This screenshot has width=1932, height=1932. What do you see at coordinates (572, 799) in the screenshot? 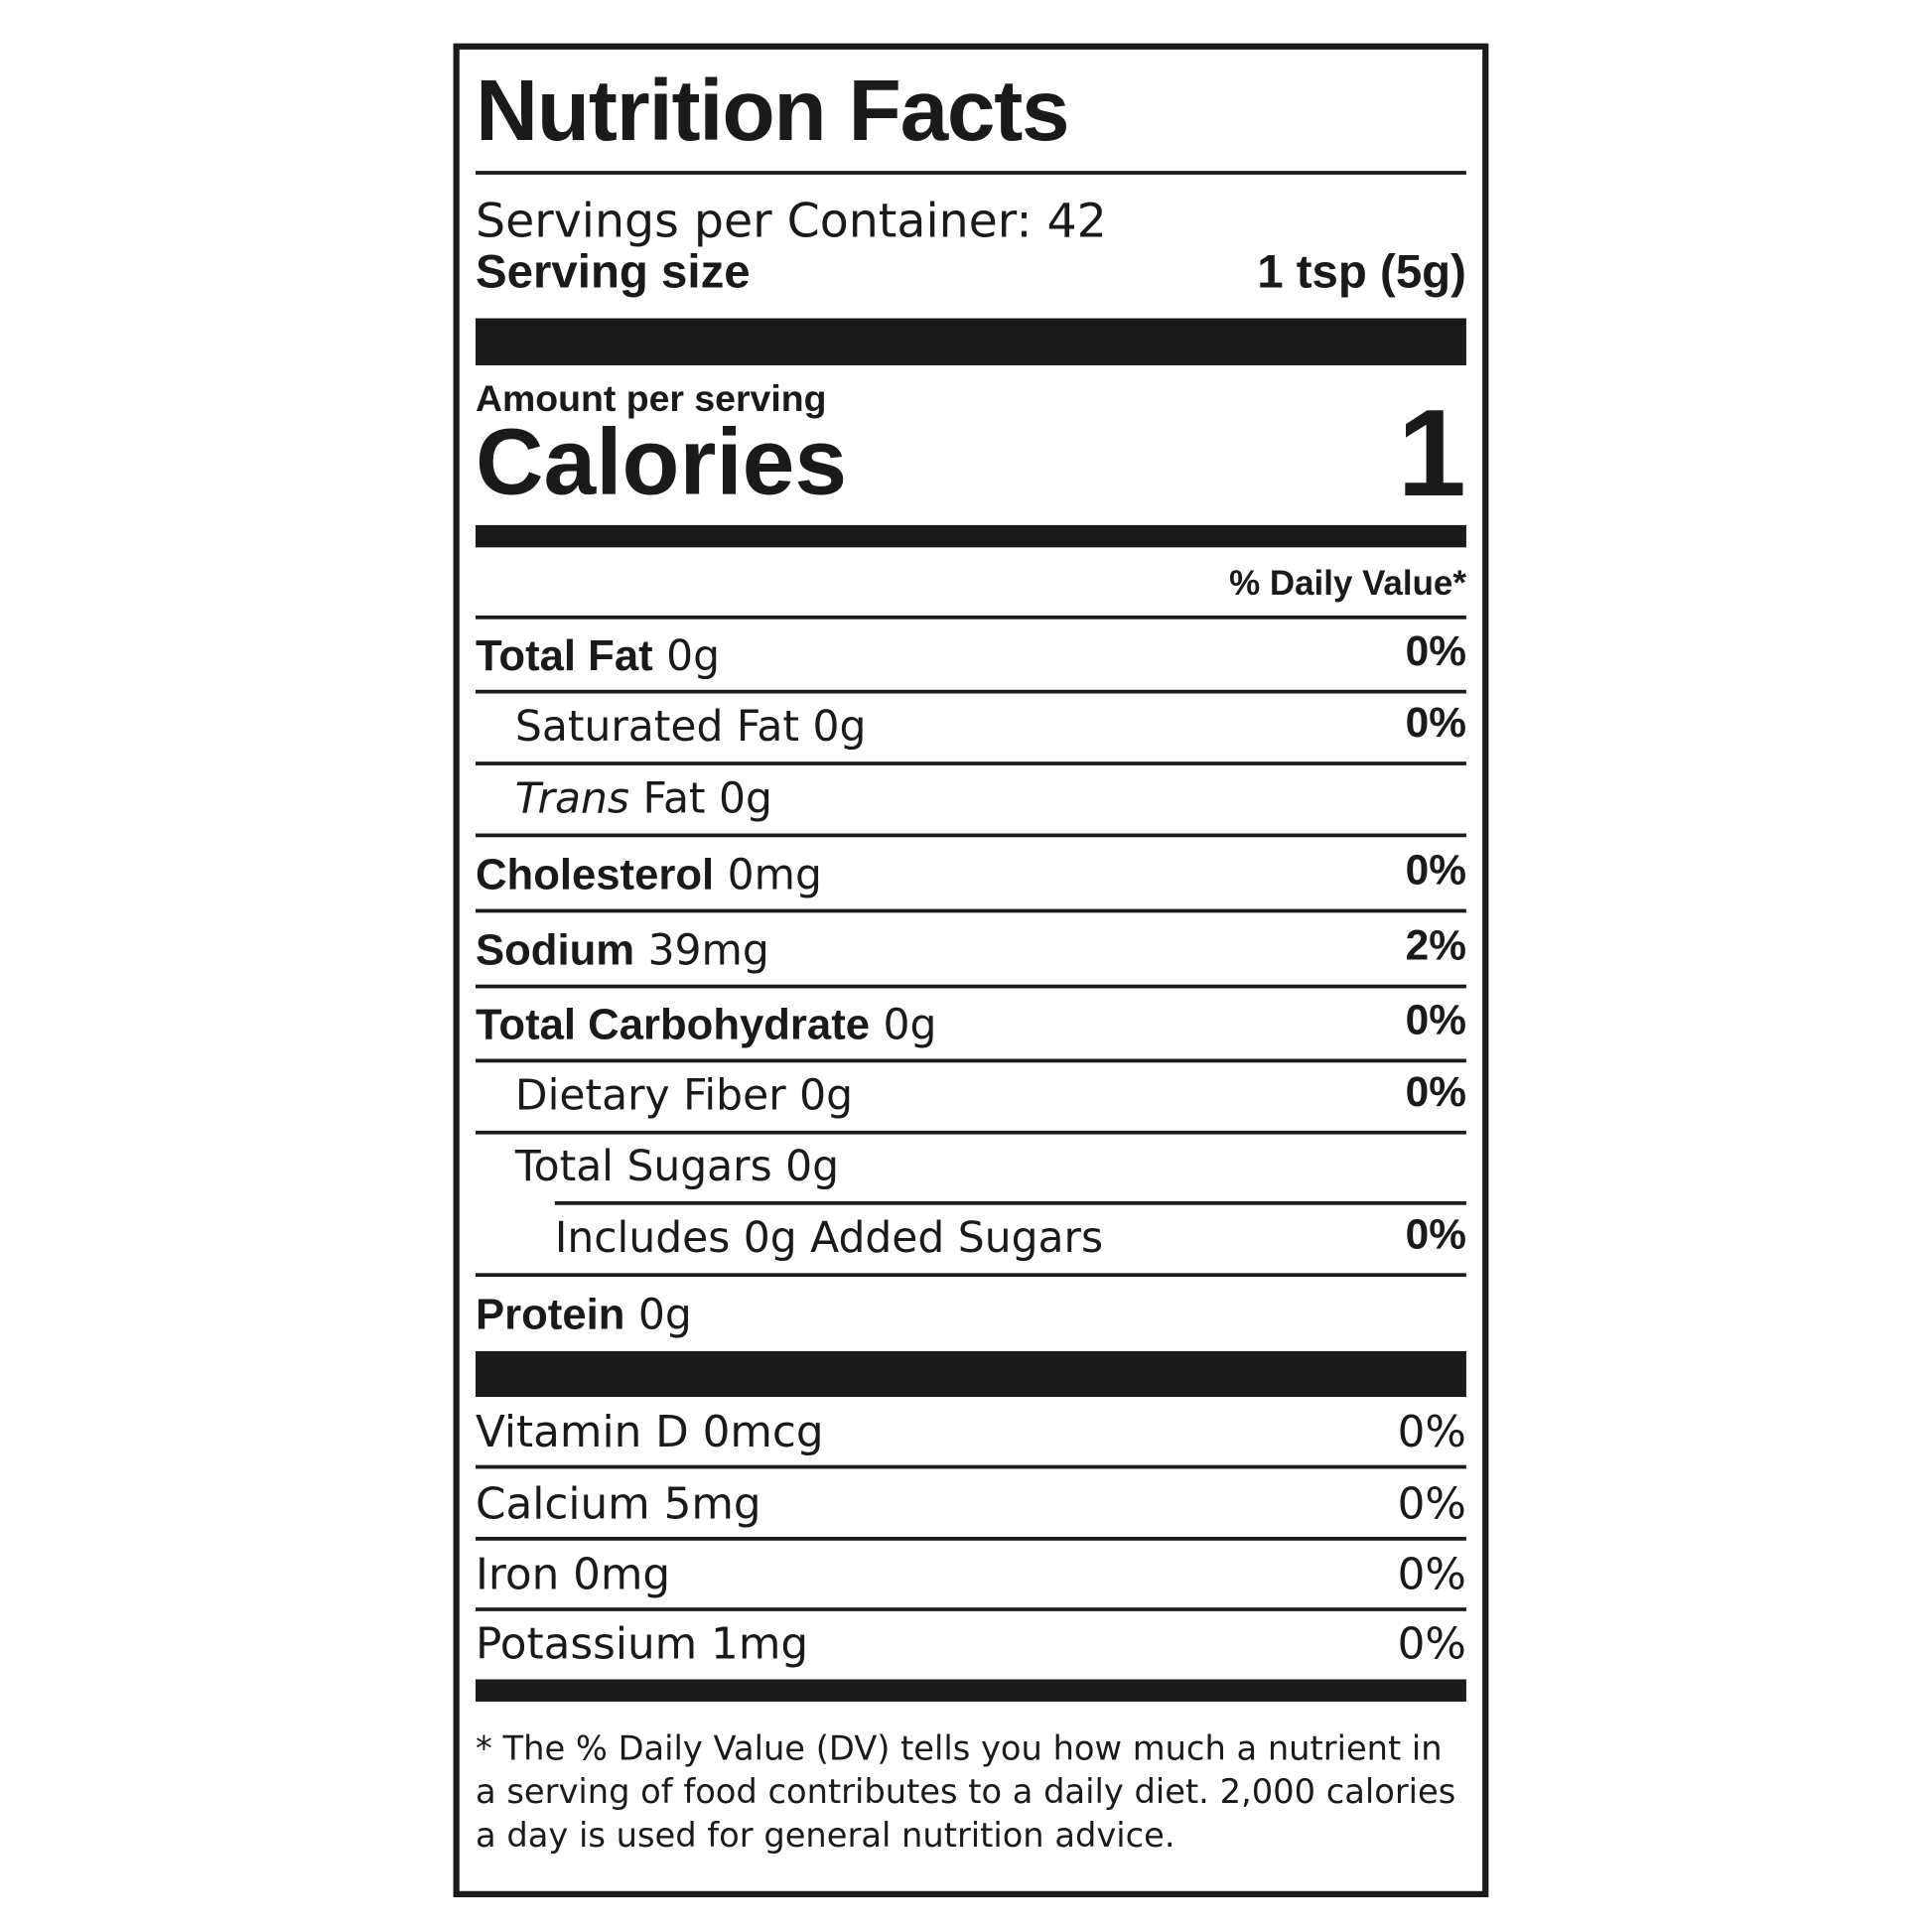
I see `nutrient-prefix: Trans` at bounding box center [572, 799].